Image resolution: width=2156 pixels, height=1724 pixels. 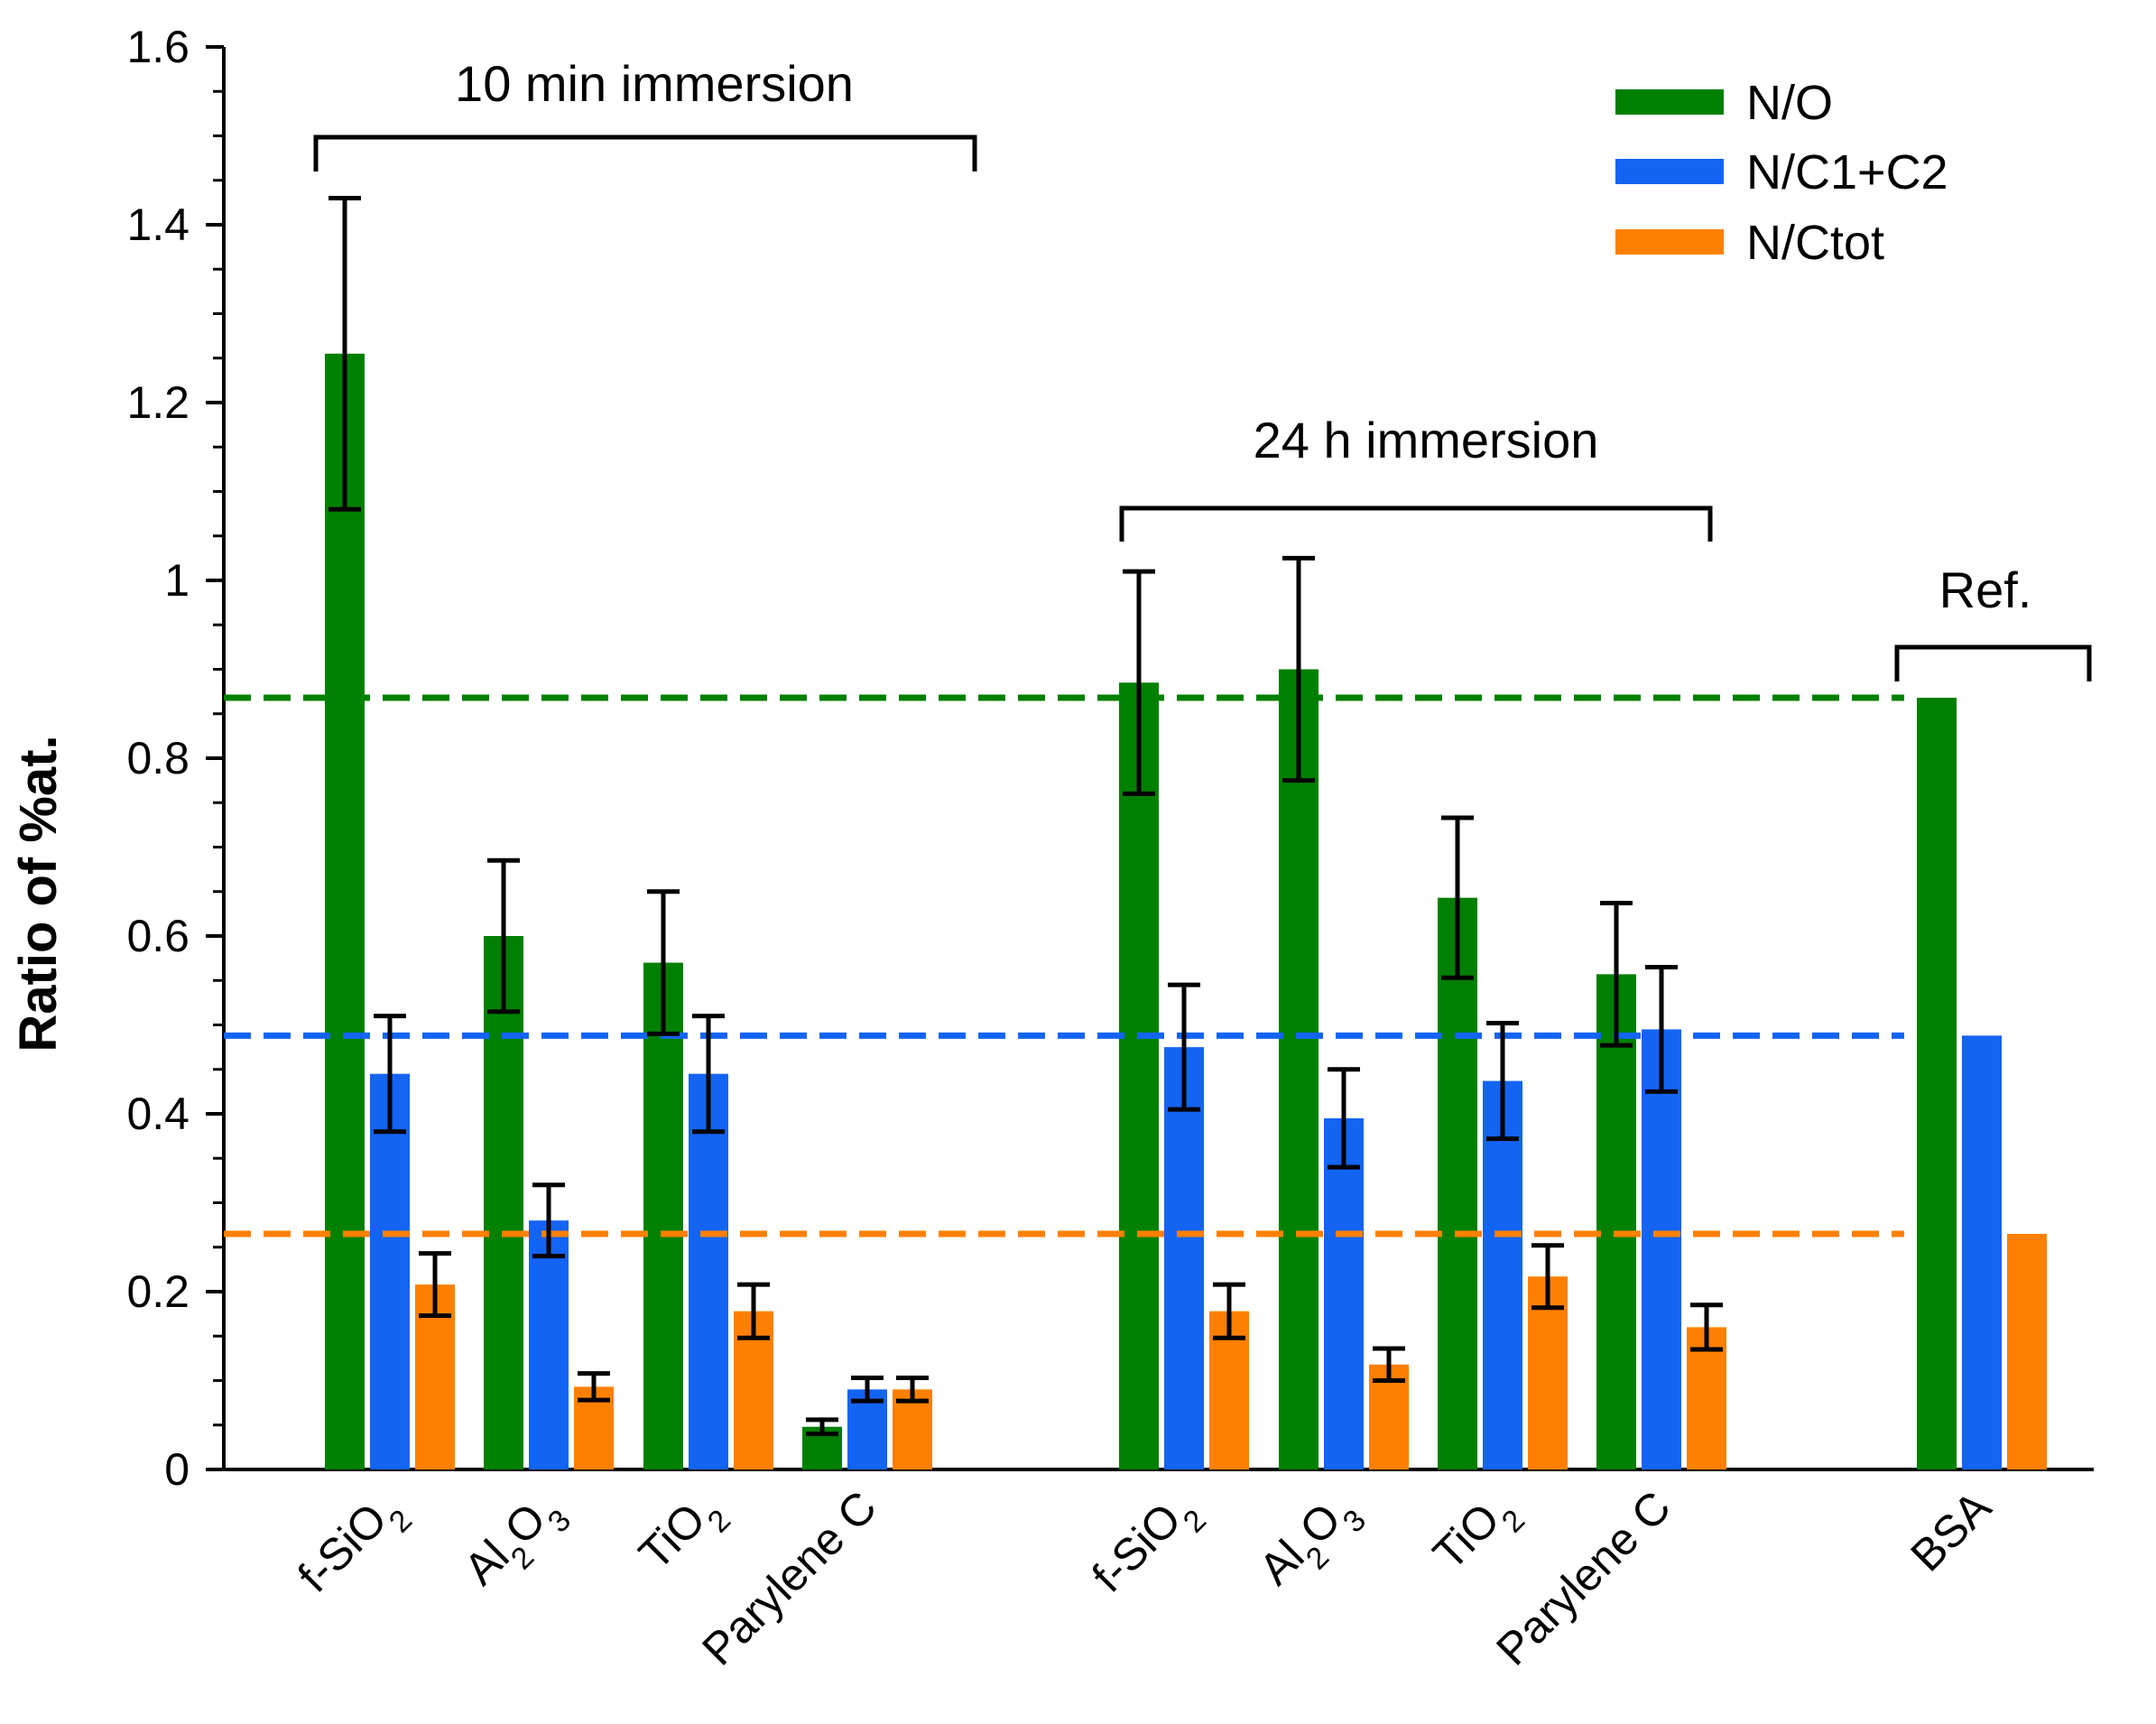 What do you see at coordinates (38, 893) in the screenshot?
I see `y-axis-title: Ratio of %at.` at bounding box center [38, 893].